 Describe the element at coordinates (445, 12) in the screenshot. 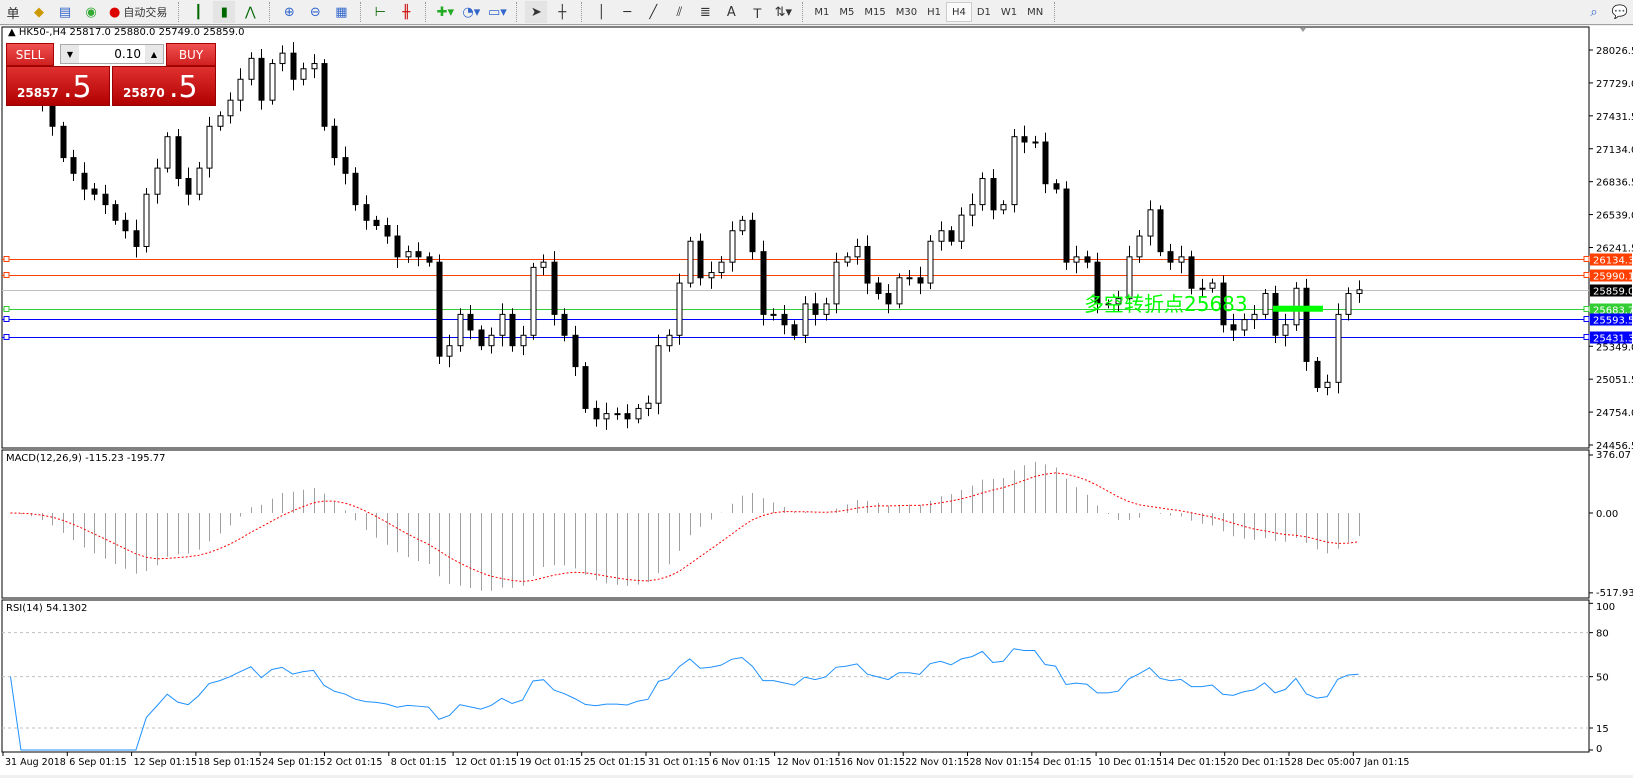

I see `new-order-icon: ✚▾` at that location.